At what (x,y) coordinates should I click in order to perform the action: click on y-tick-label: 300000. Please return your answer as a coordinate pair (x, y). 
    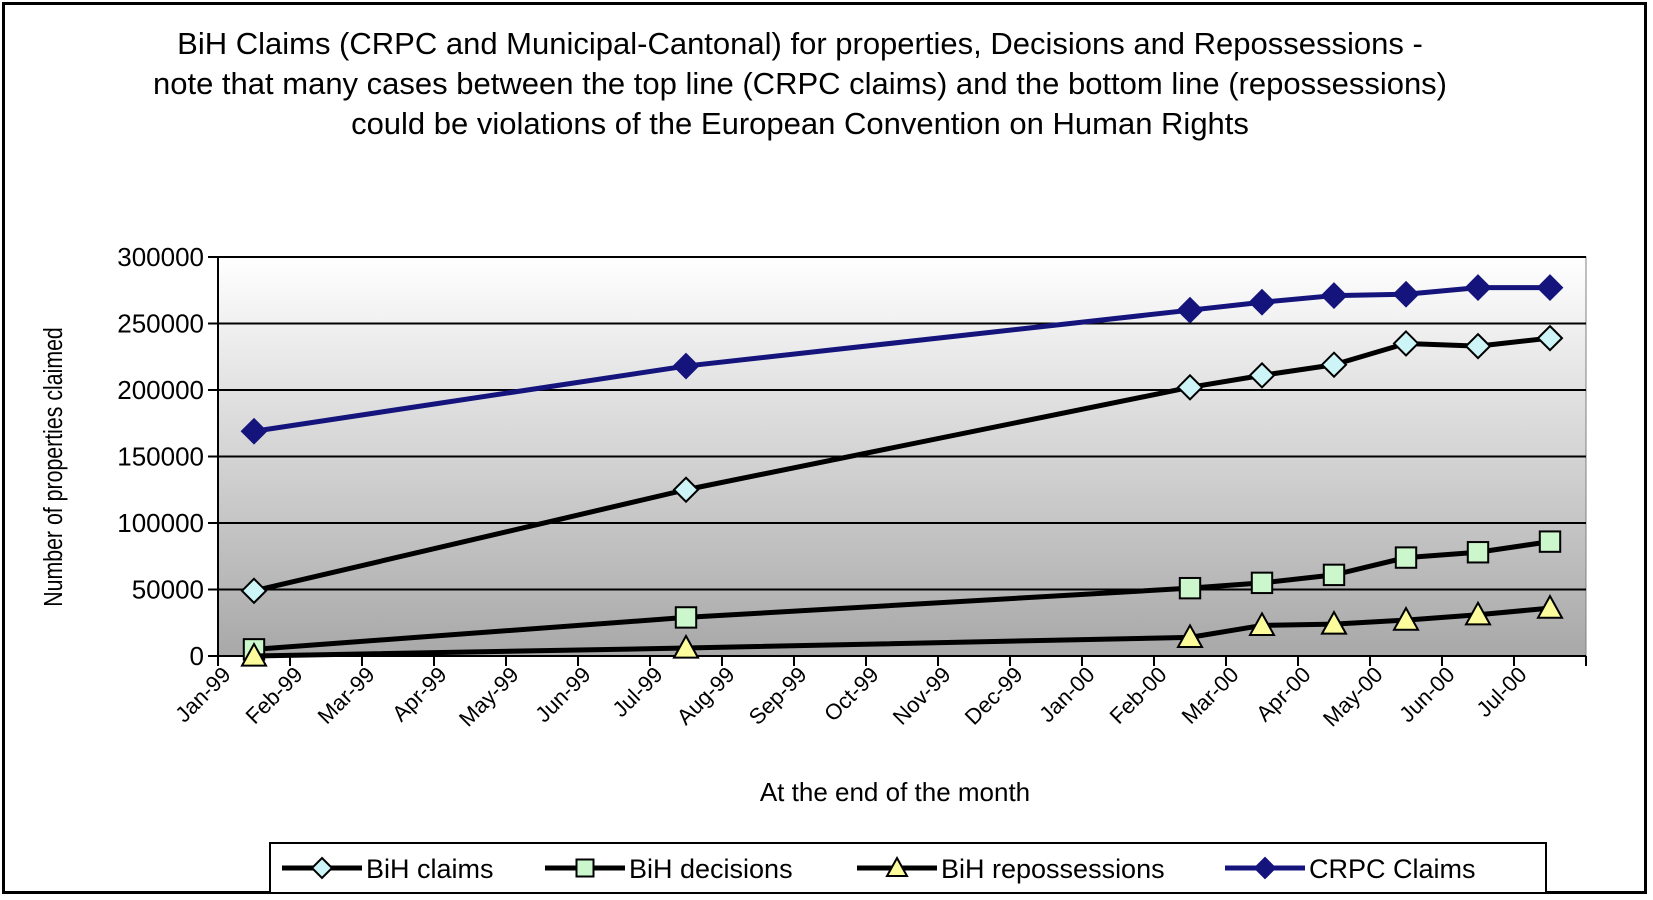
    Looking at the image, I should click on (160, 257).